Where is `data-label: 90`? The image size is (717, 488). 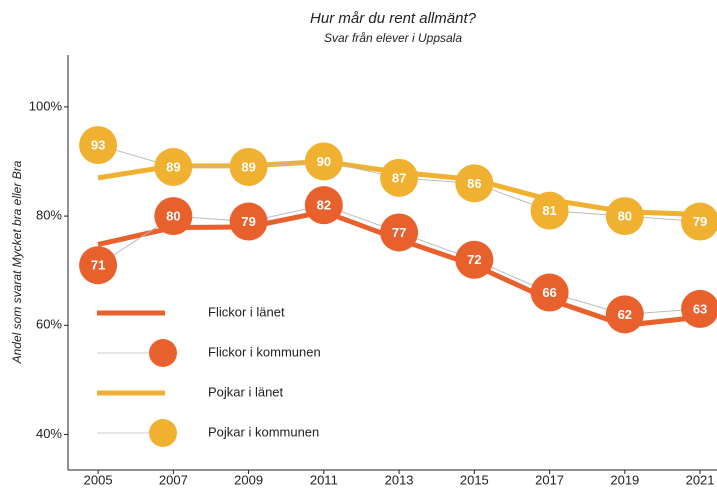
data-label: 90 is located at coordinates (324, 161).